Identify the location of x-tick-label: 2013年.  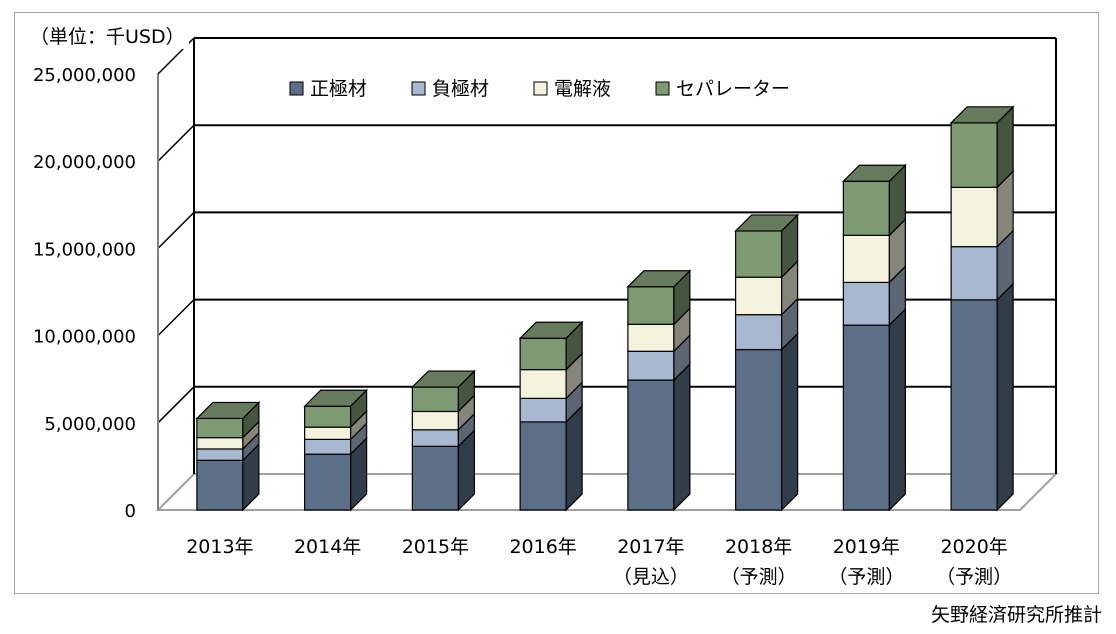
(219, 547).